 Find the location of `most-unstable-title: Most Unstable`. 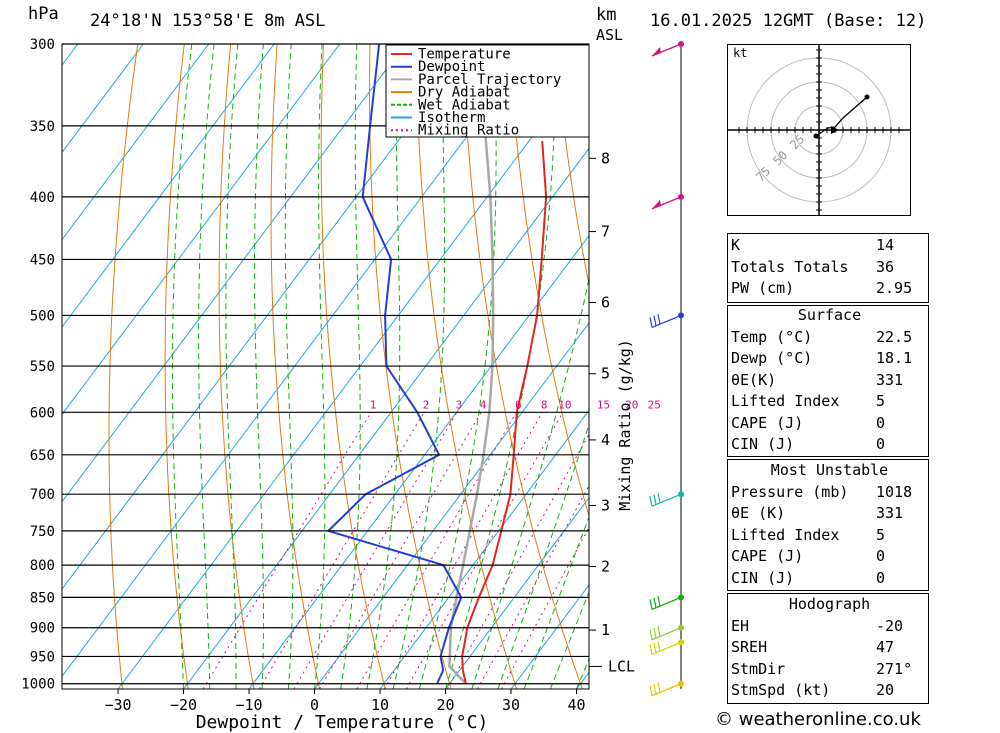

most-unstable-title: Most Unstable is located at coordinates (829, 470).